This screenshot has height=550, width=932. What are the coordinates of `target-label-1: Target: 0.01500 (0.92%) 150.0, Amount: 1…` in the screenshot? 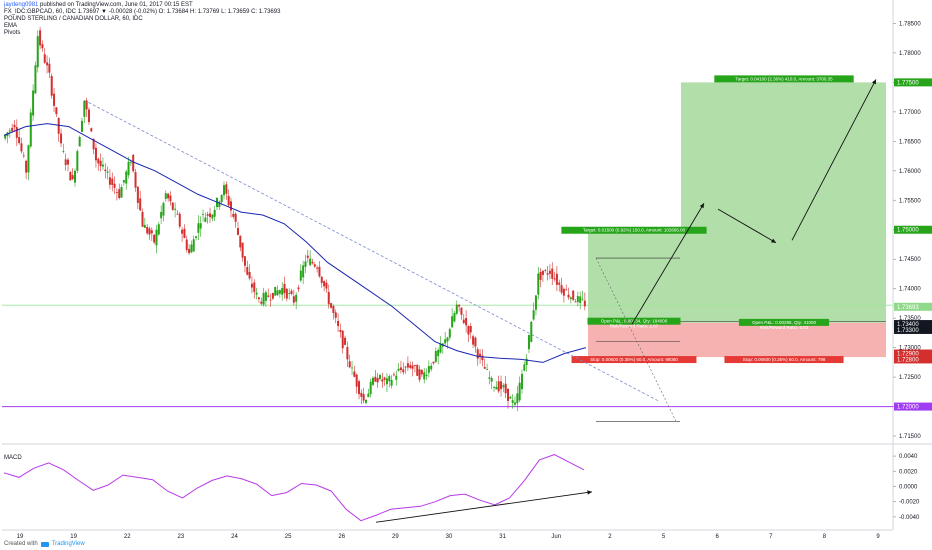 It's located at (634, 230).